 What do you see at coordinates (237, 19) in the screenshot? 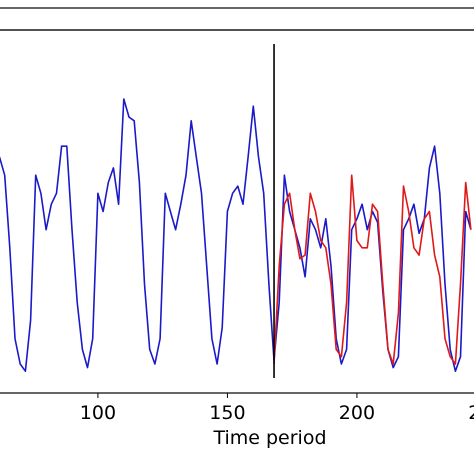
I see `upper-panel` at bounding box center [237, 19].